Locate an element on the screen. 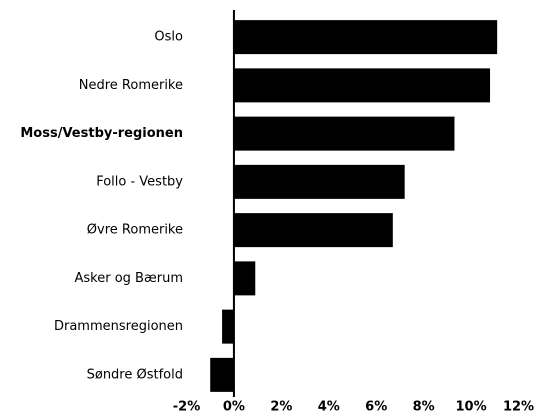  y-tick-label: Oslo is located at coordinates (168, 37).